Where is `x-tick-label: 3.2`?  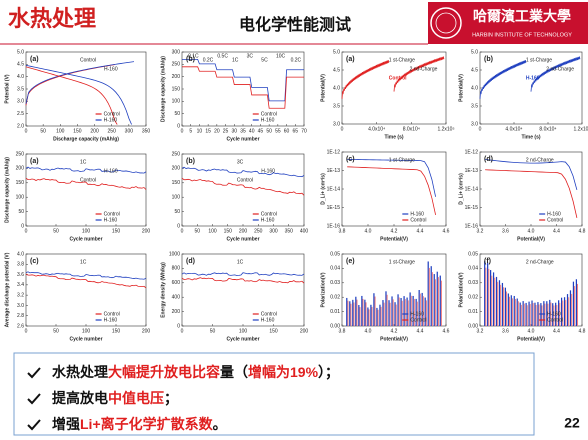 x-tick-label: 3.2 is located at coordinates (480, 331).